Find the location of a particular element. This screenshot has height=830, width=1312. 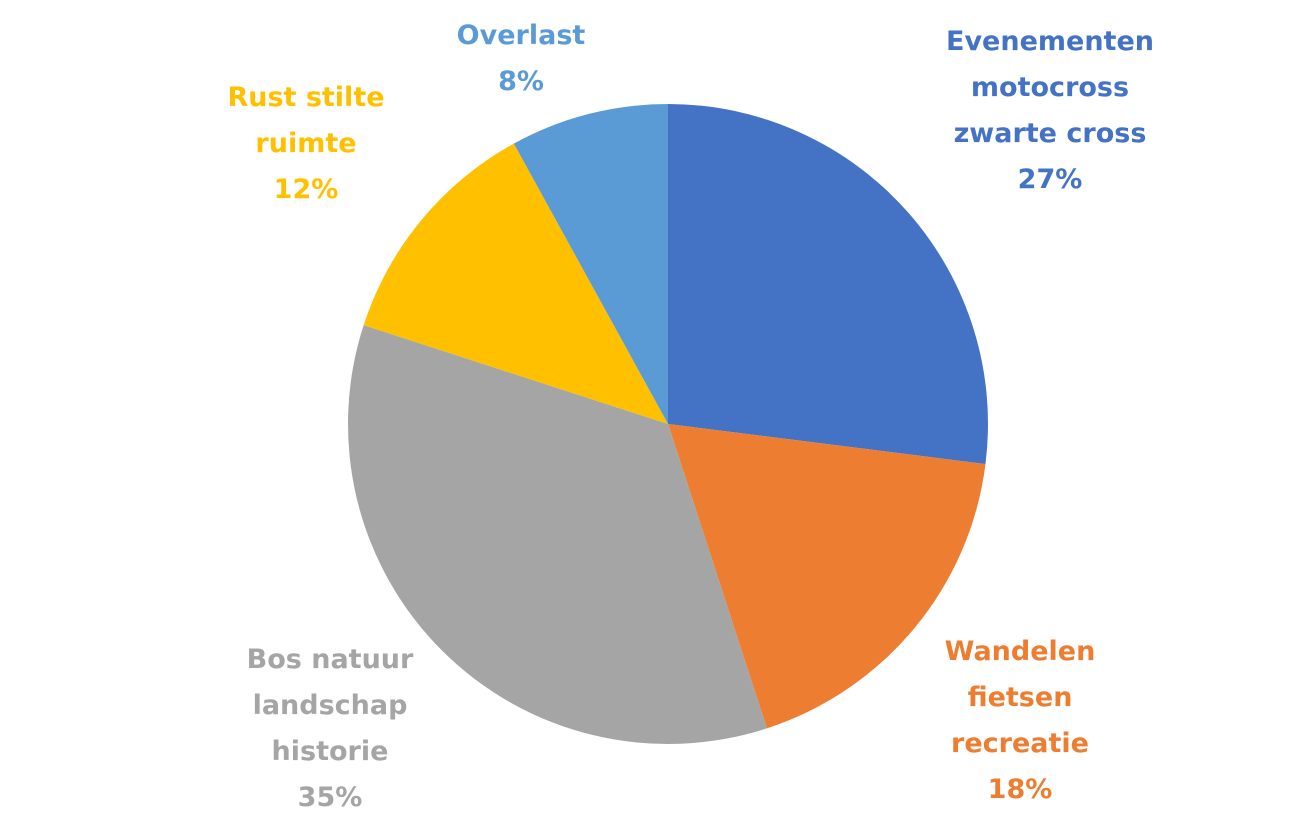

data-label-rust-stilte: Rust stilte ruimte 12% is located at coordinates (305, 143).